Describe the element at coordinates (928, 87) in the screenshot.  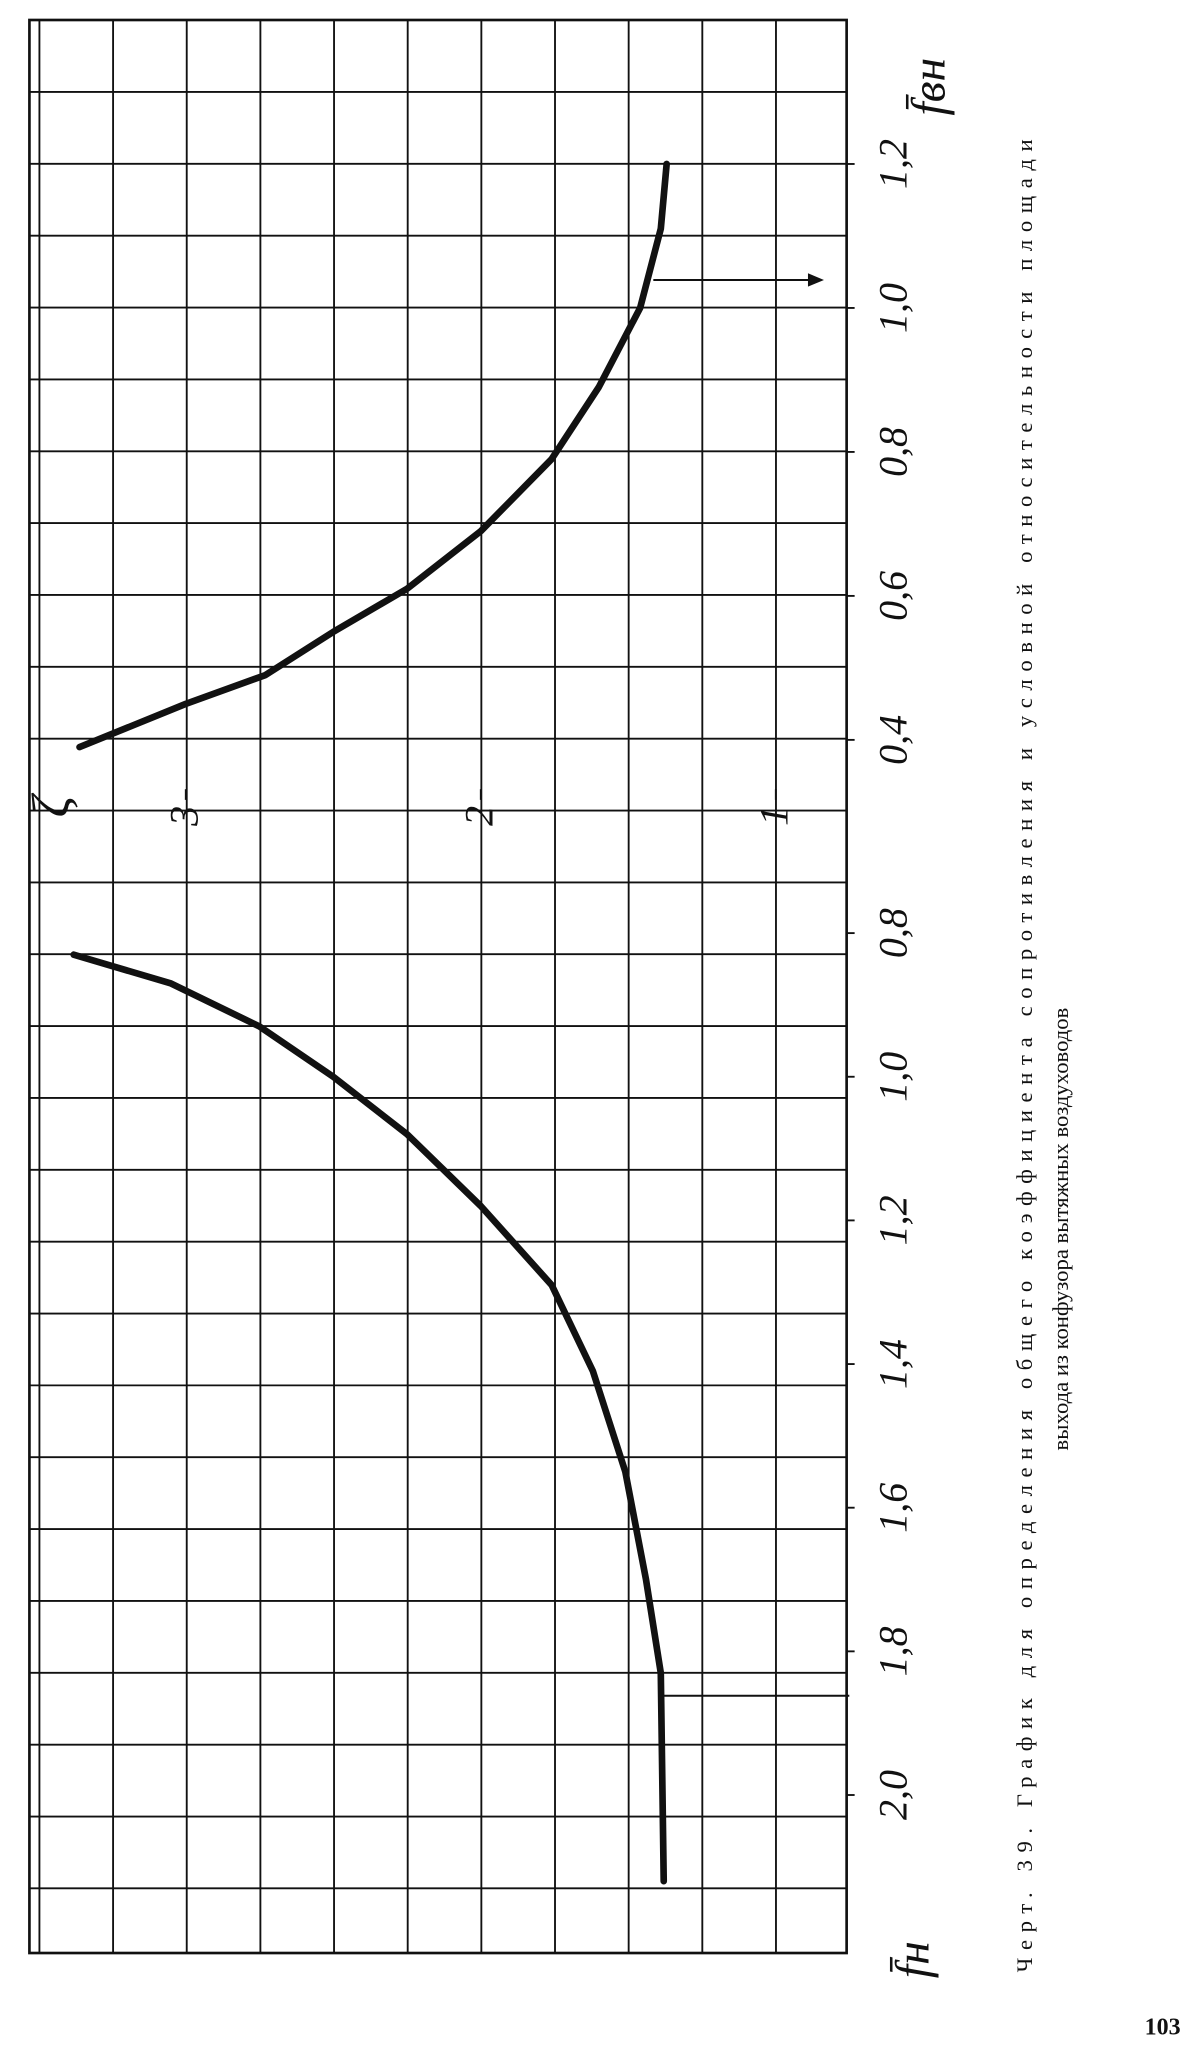
I see `x-axis-label: f̄вн` at that location.